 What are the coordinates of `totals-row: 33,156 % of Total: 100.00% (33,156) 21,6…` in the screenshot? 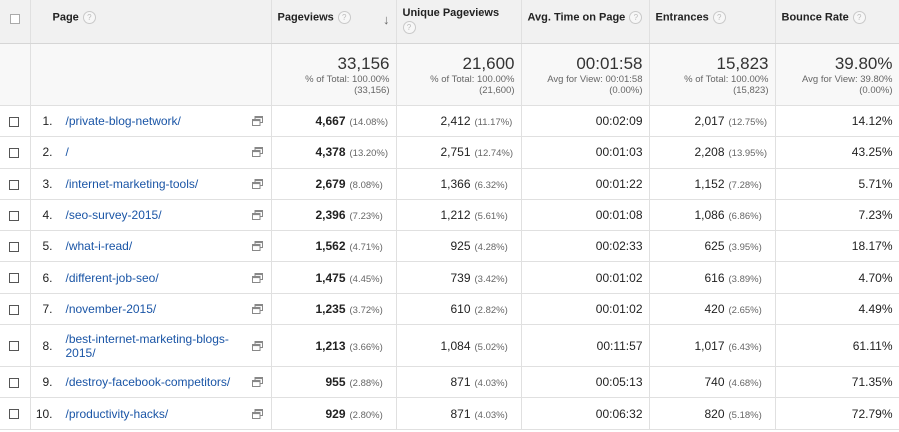 It's located at (449, 74).